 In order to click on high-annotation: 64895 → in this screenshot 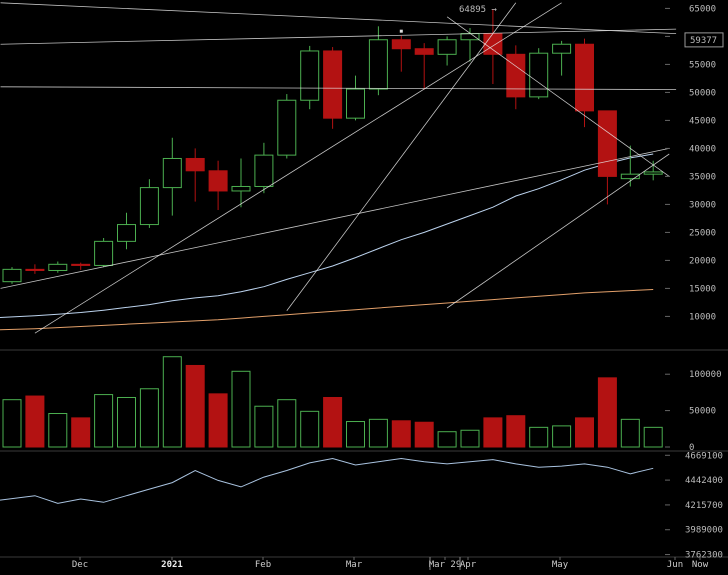, I will do `click(478, 10)`.